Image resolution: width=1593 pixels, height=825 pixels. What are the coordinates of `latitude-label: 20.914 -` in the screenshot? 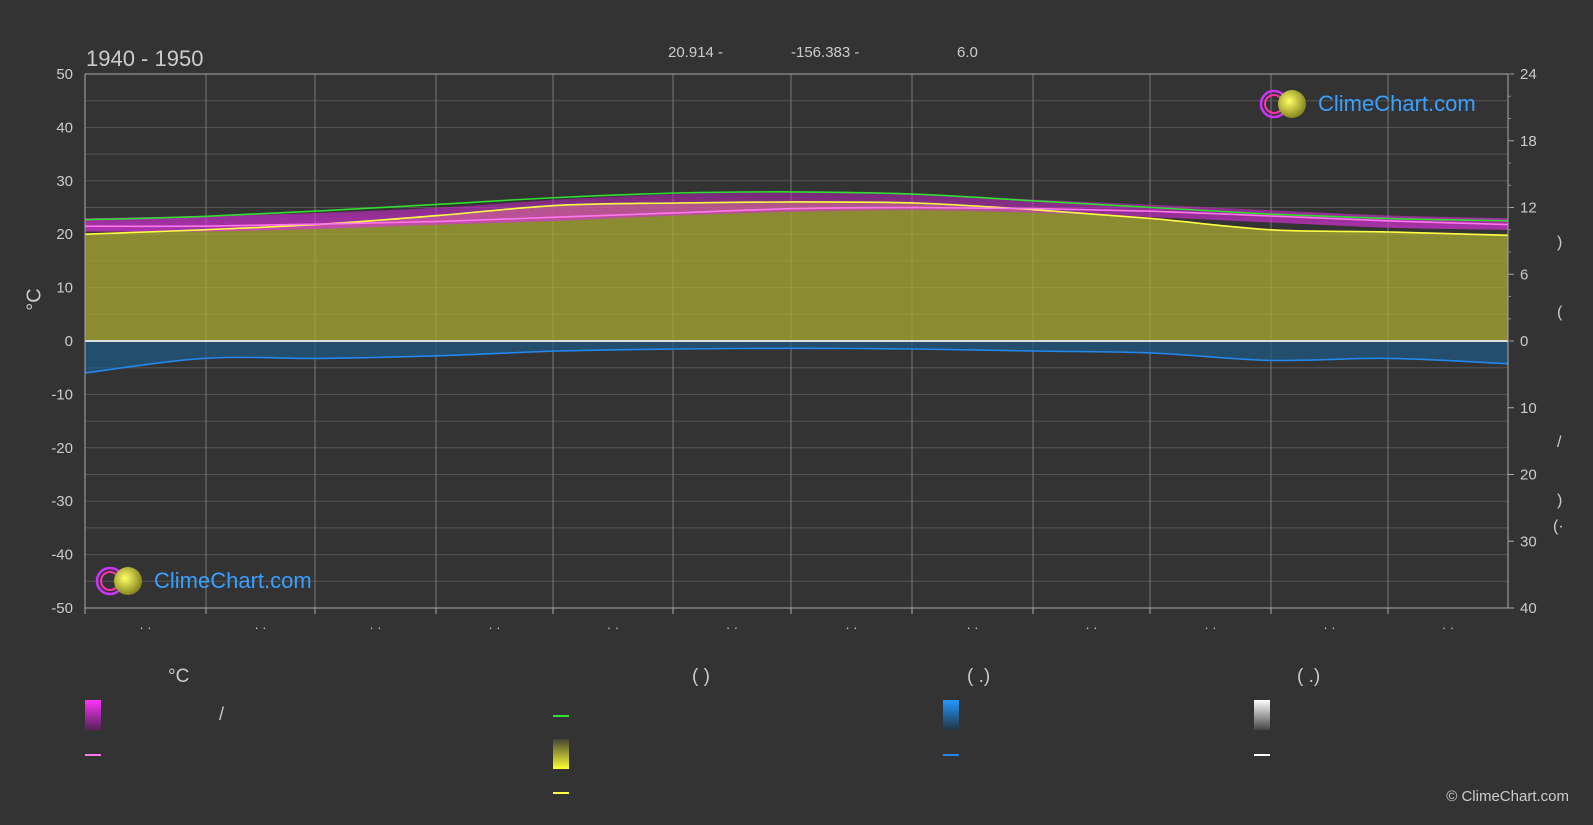 It's located at (696, 52).